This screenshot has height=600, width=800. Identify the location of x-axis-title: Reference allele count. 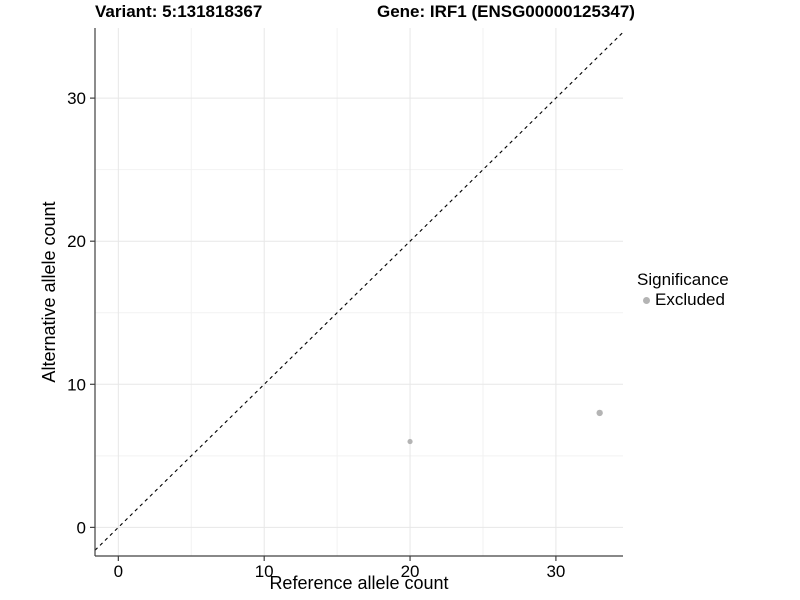
(359, 583).